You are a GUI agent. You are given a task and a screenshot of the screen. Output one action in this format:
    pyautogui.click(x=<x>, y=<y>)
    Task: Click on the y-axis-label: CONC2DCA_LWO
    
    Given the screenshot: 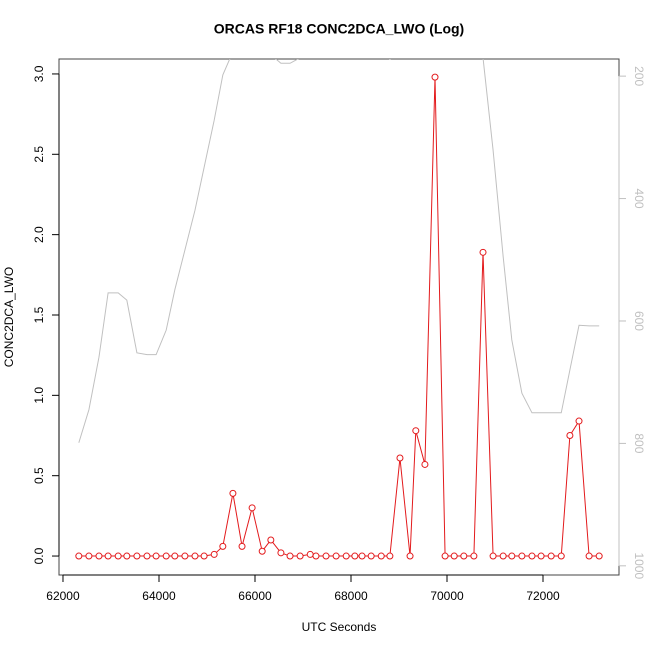 What is the action you would take?
    pyautogui.click(x=9, y=317)
    